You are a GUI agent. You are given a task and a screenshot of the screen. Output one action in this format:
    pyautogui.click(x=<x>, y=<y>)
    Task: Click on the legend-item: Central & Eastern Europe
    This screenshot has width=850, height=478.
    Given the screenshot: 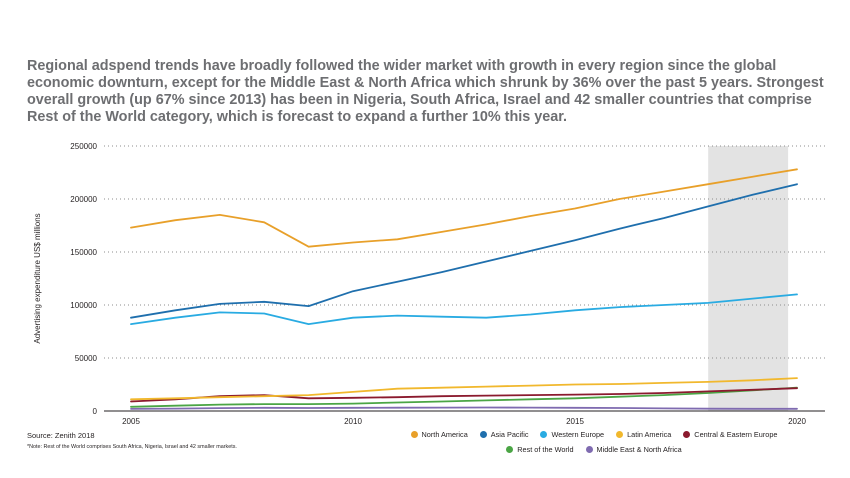 What is the action you would take?
    pyautogui.click(x=730, y=434)
    